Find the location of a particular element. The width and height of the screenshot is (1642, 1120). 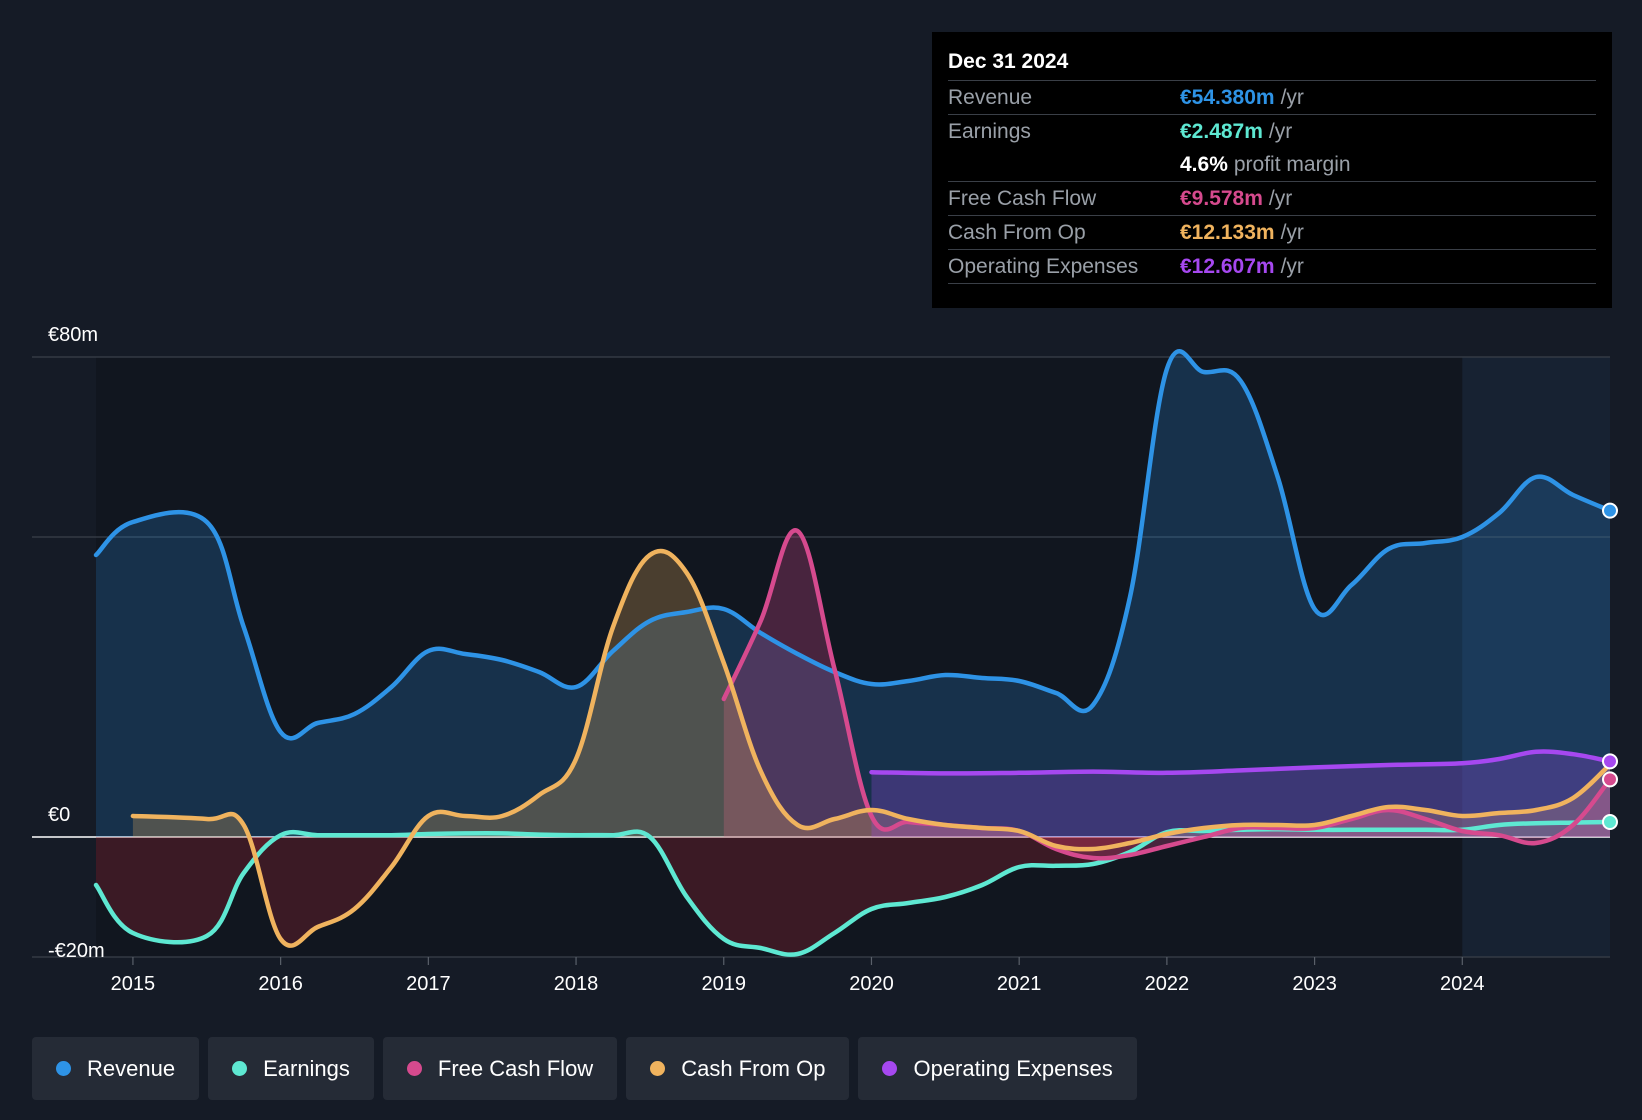

tooltip-row-label: Free Cash Flow is located at coordinates (1022, 198).